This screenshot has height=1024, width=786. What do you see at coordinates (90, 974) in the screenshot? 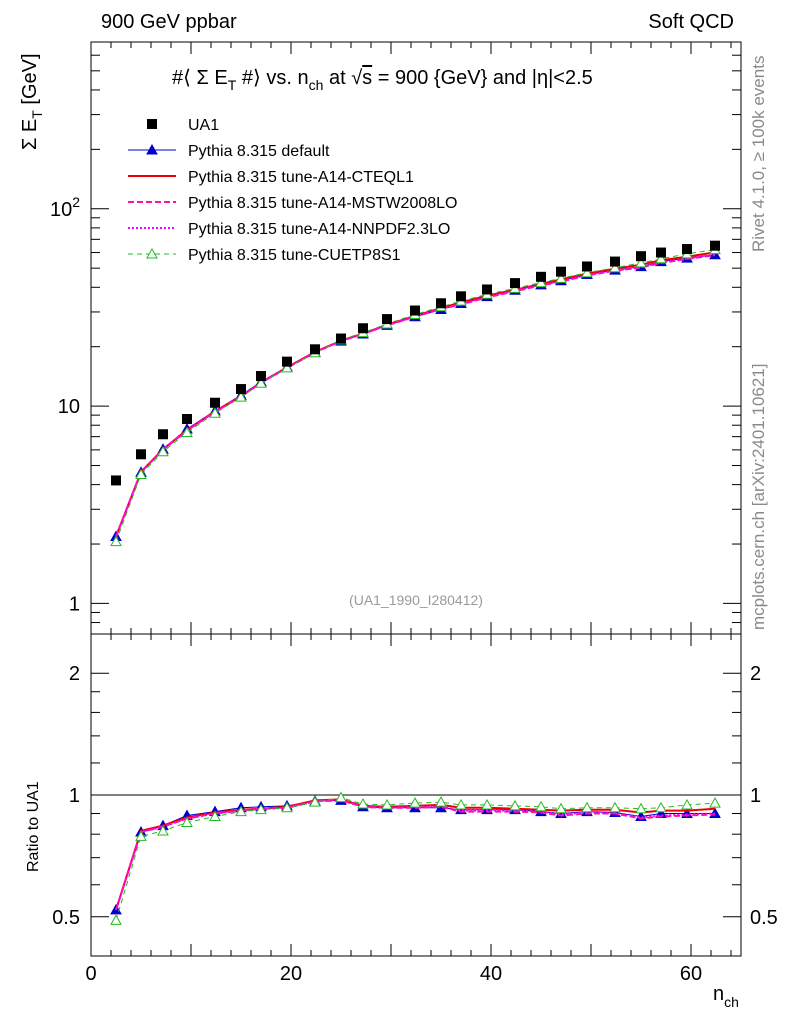
I see `x-tick-label: 0` at bounding box center [90, 974].